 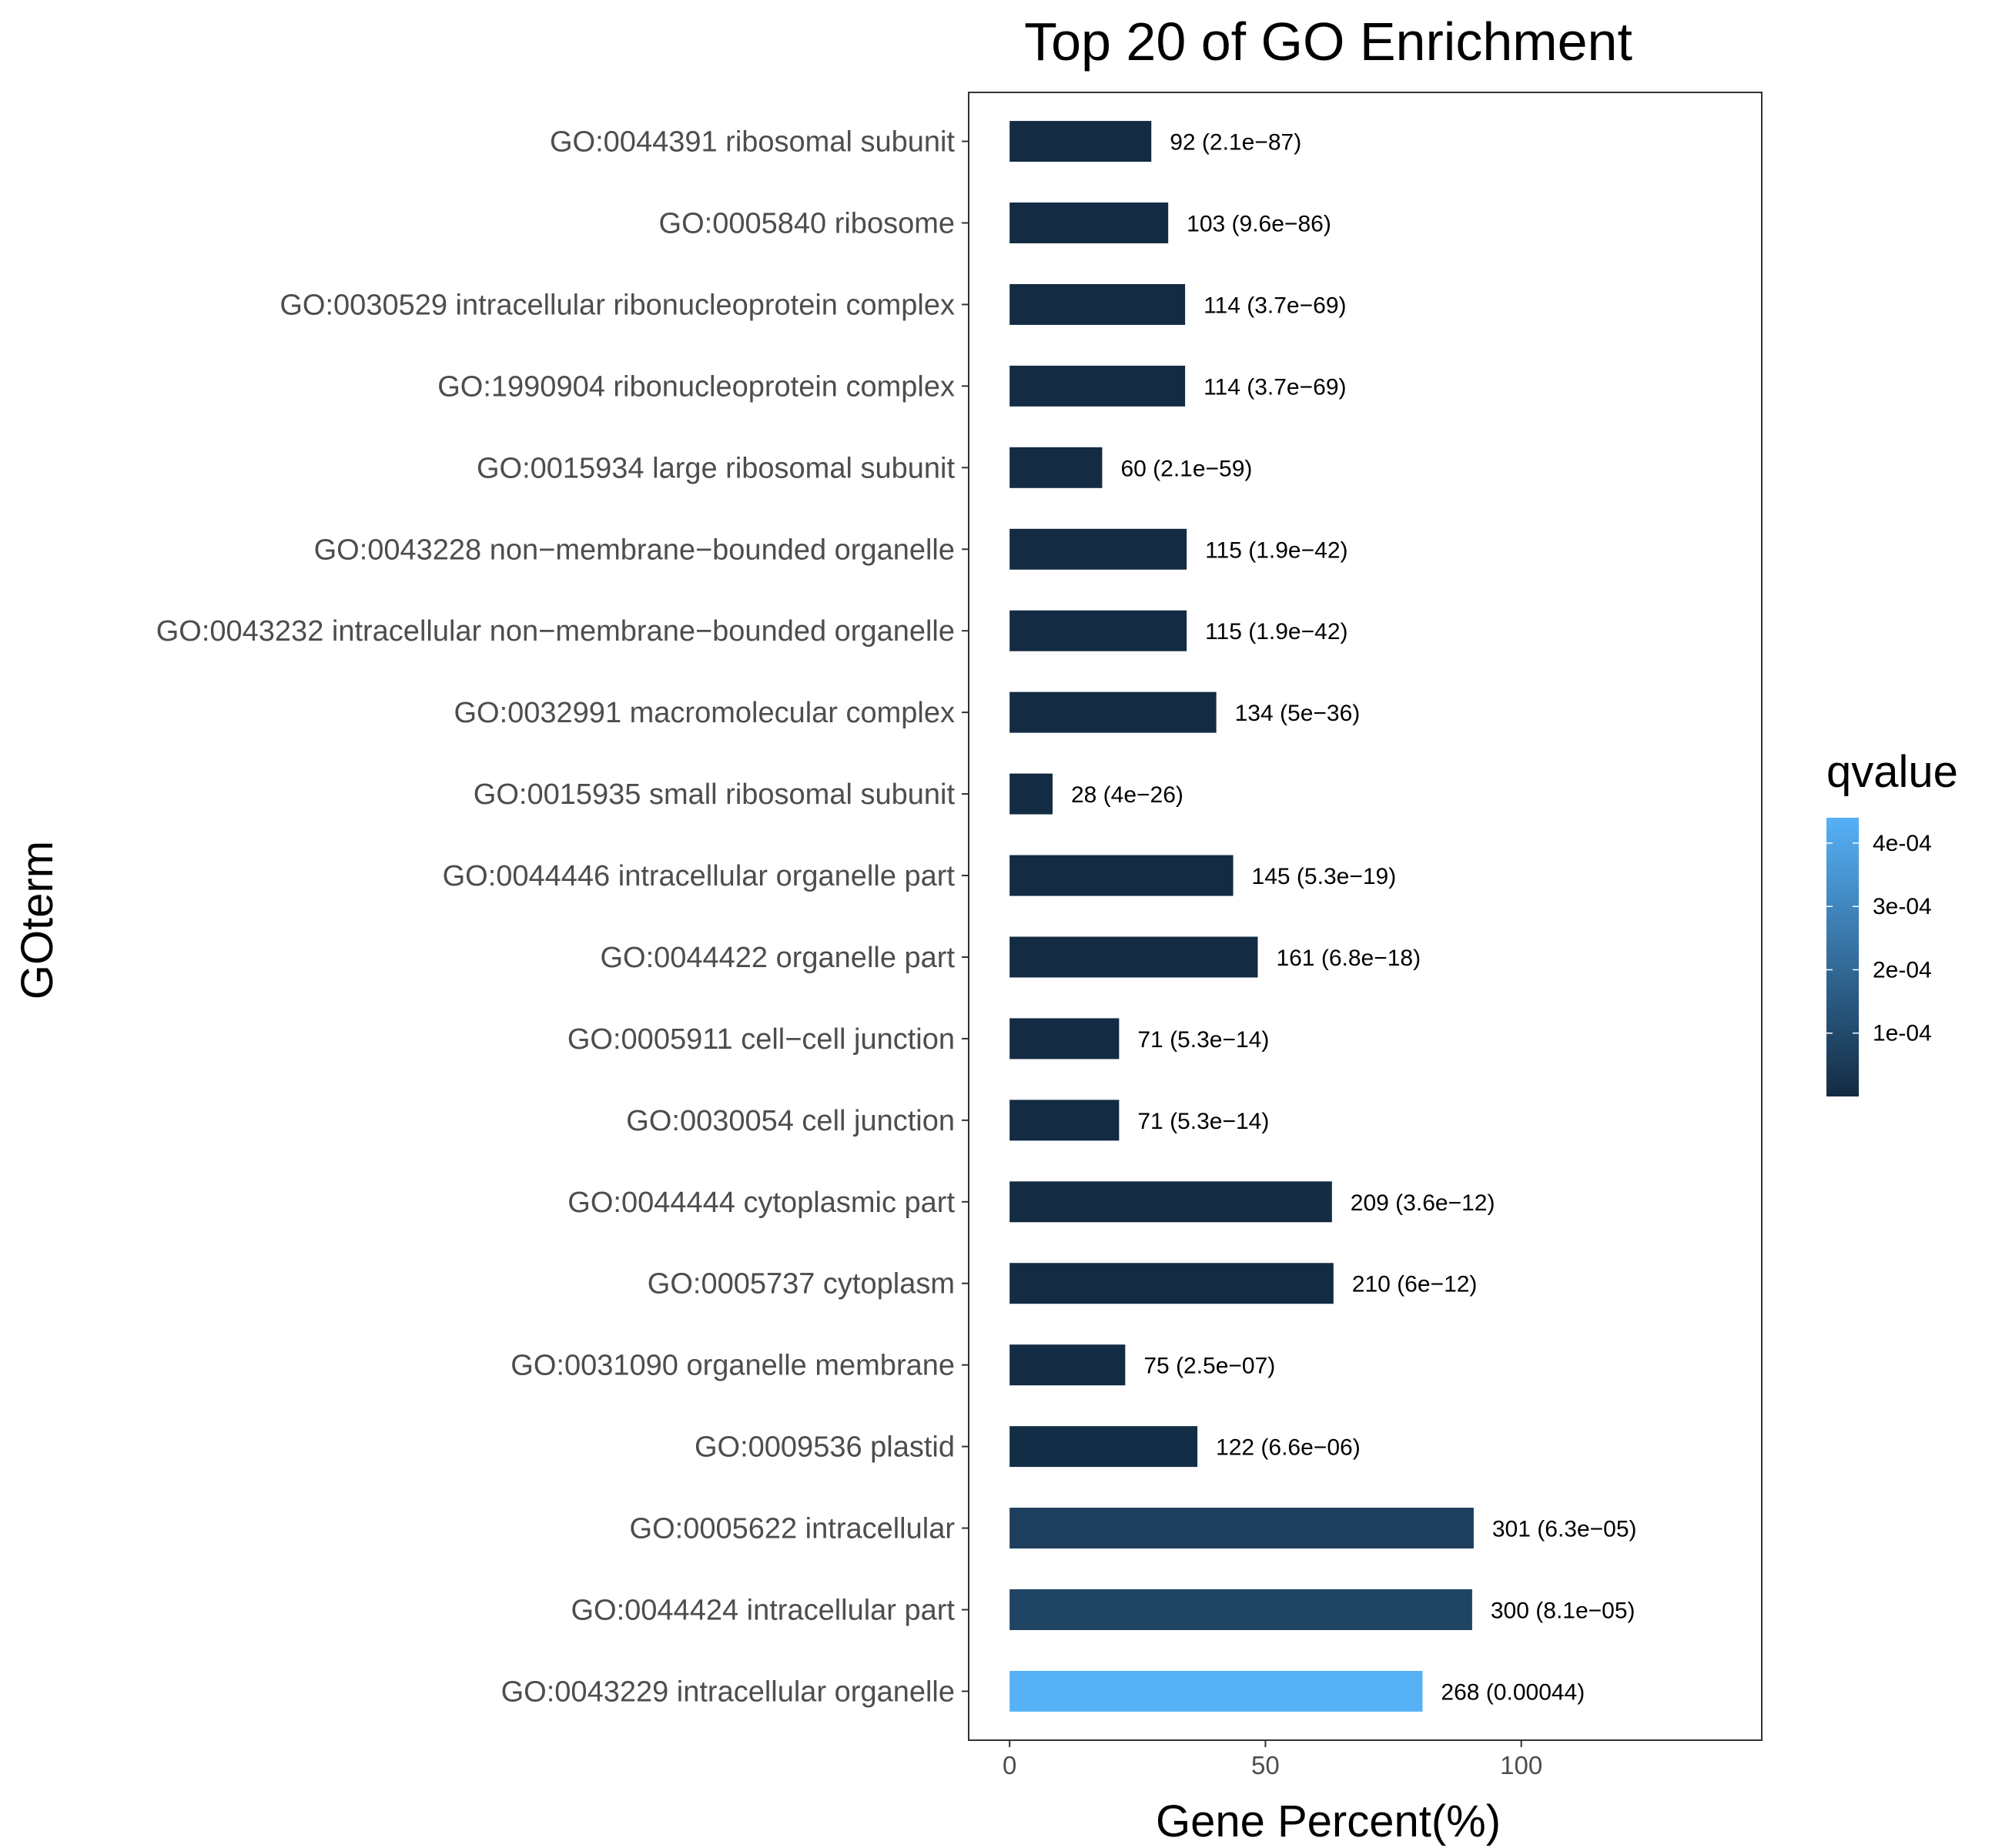 I want to click on bar-value-label: 134 (5e−36), so click(x=1298, y=713).